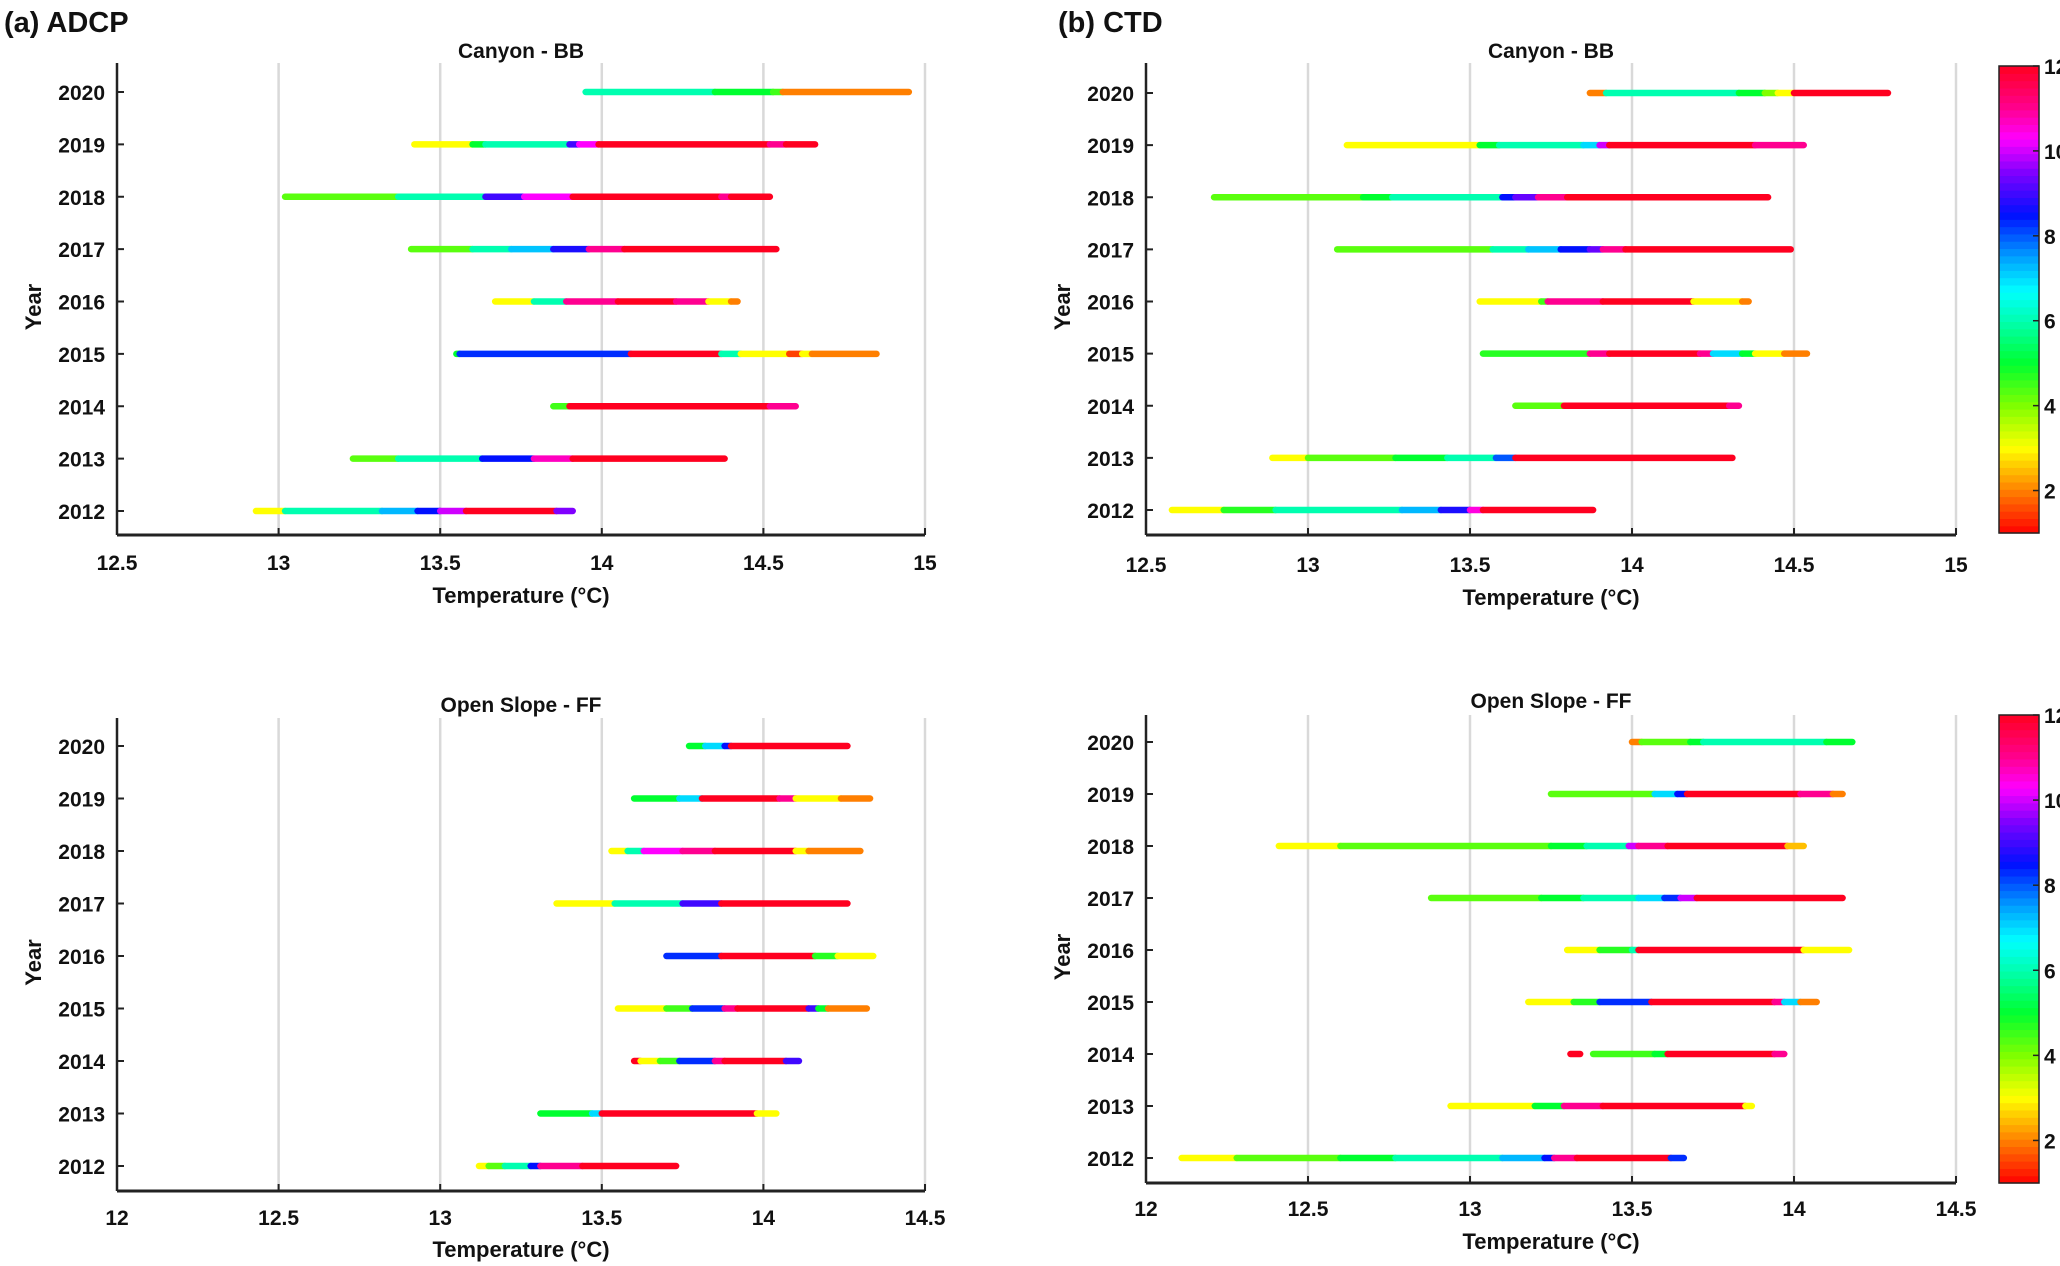 This screenshot has height=1266, width=2060. Describe the element at coordinates (81, 1115) in the screenshot. I see `y-tick-label: 2013` at that location.